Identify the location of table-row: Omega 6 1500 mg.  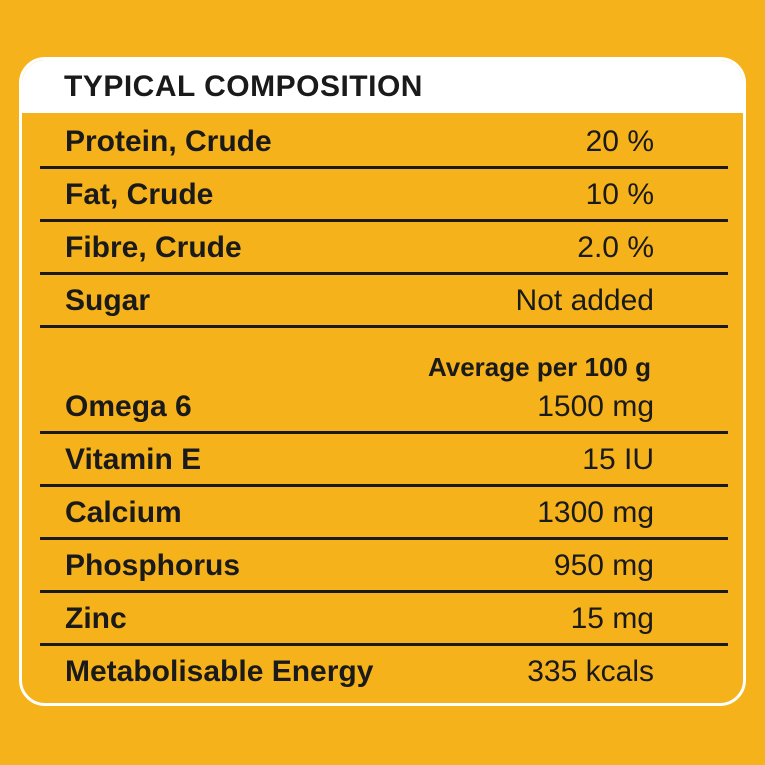
(384, 406).